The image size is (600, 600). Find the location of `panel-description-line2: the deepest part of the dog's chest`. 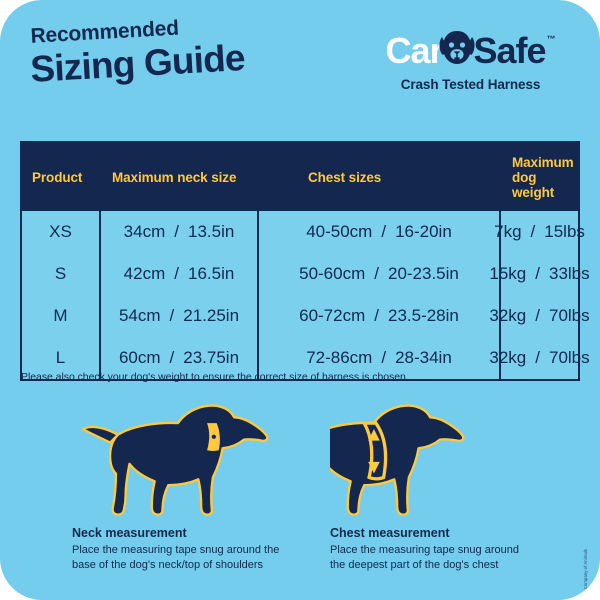

panel-description-line2: the deepest part of the dog's chest is located at coordinates (414, 565).